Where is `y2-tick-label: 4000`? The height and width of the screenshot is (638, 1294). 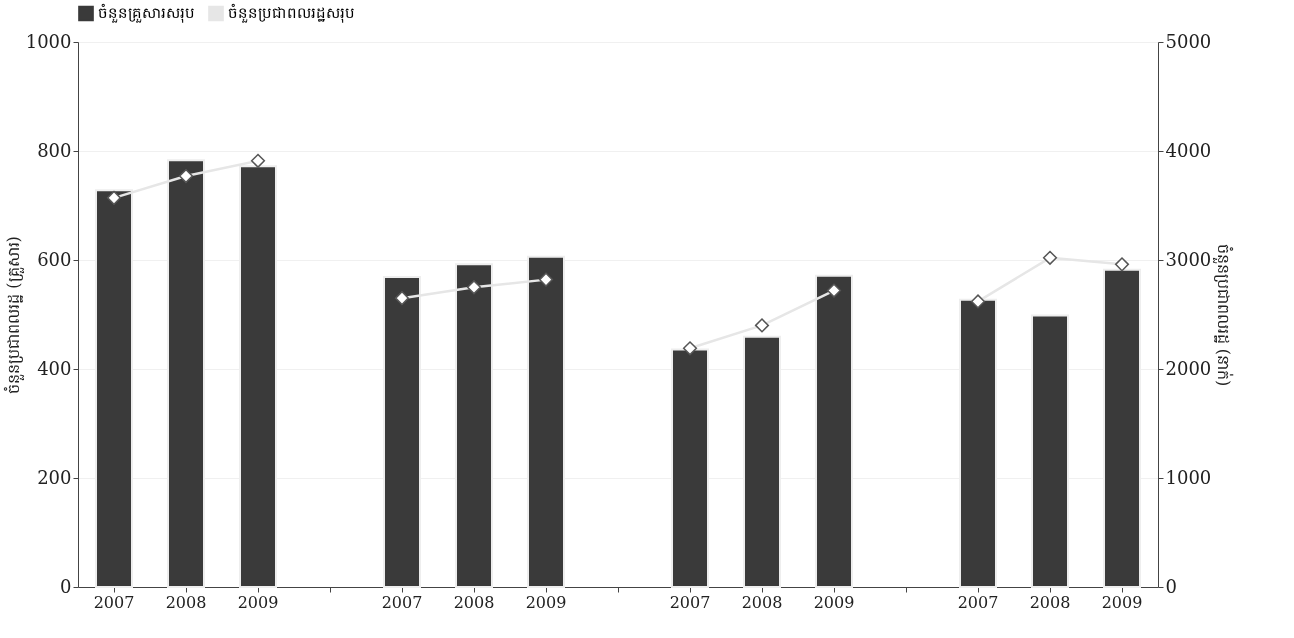
y2-tick-label: 4000 is located at coordinates (1188, 150).